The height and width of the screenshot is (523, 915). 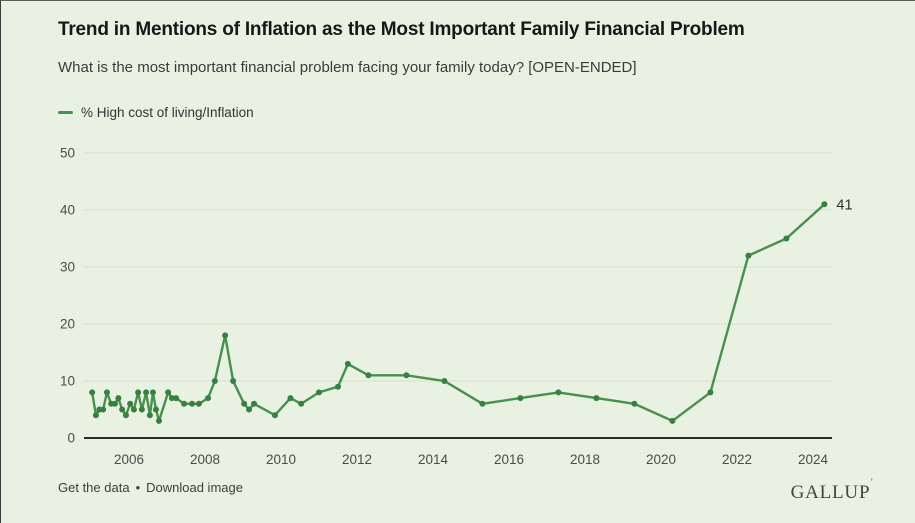 What do you see at coordinates (661, 459) in the screenshot?
I see `x-tick-label: 2020` at bounding box center [661, 459].